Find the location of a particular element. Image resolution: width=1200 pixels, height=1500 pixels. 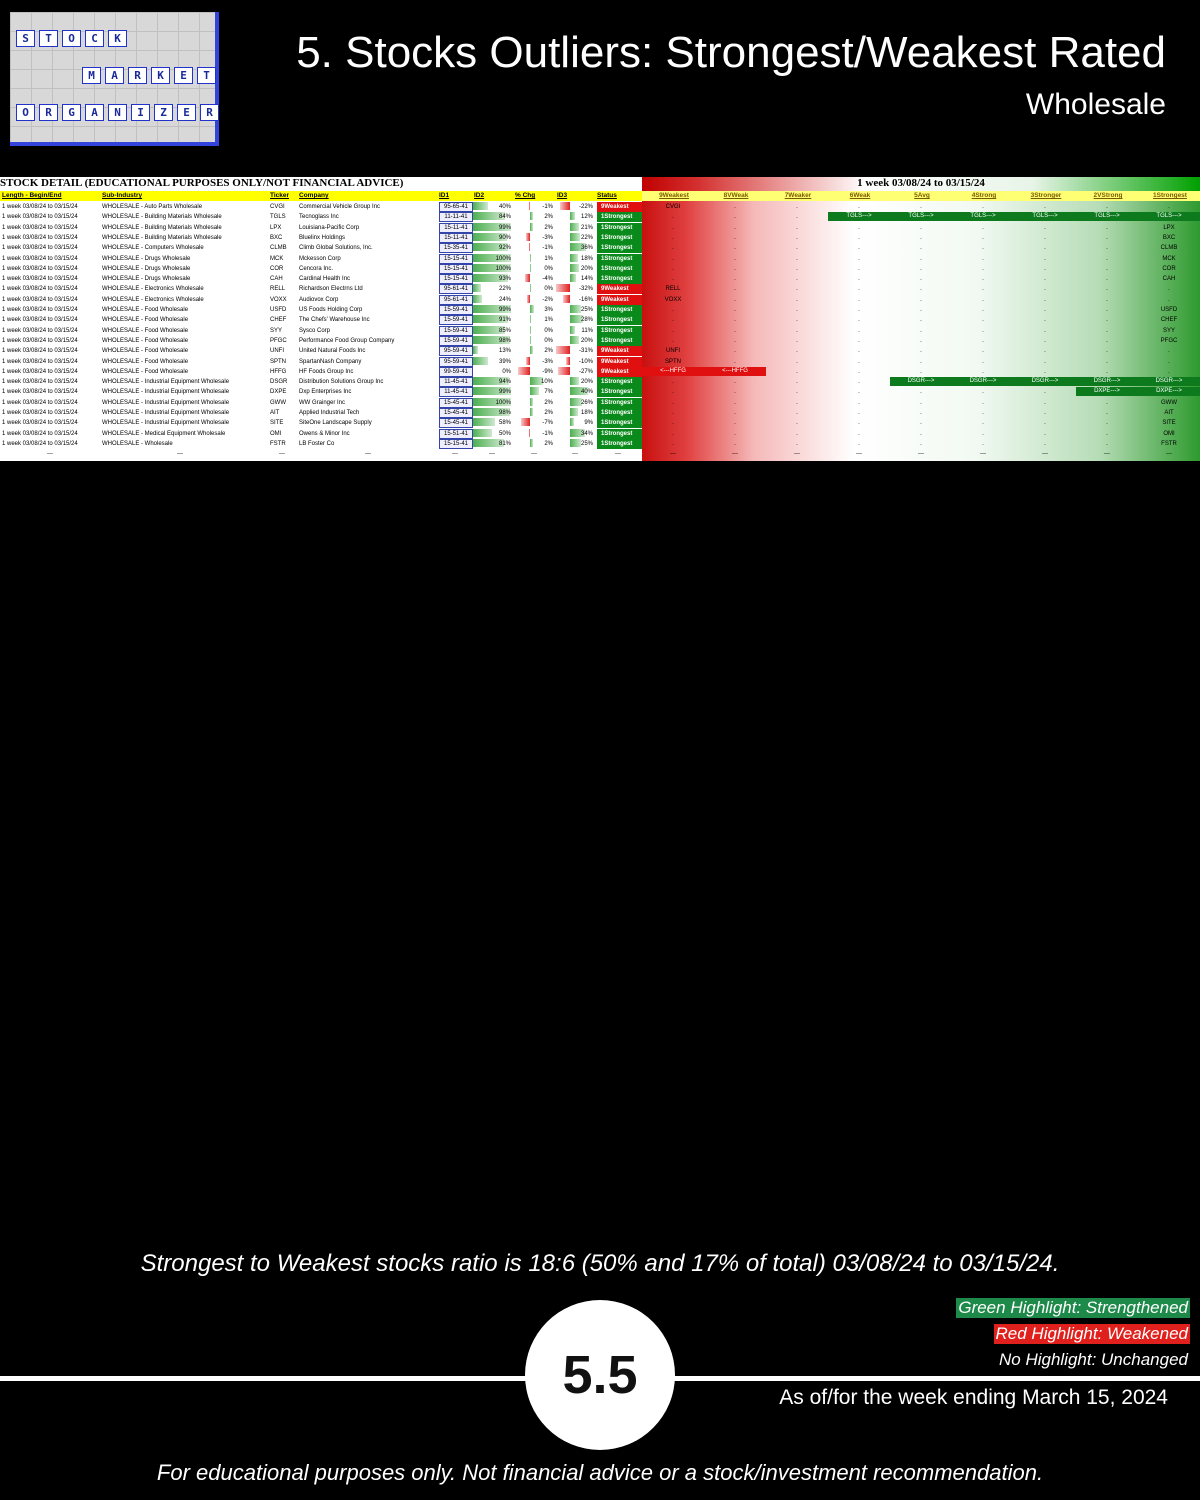

company-cell: Applied Industrial Tech is located at coordinates (329, 413).